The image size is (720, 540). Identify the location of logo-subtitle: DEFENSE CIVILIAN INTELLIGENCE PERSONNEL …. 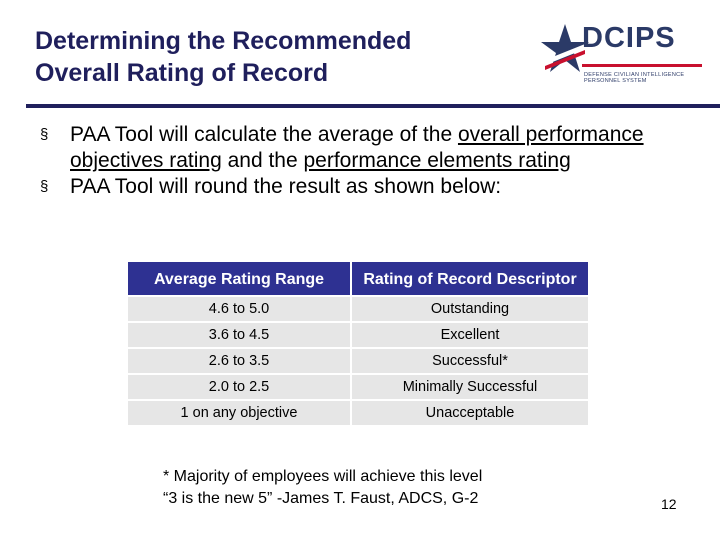
(634, 78).